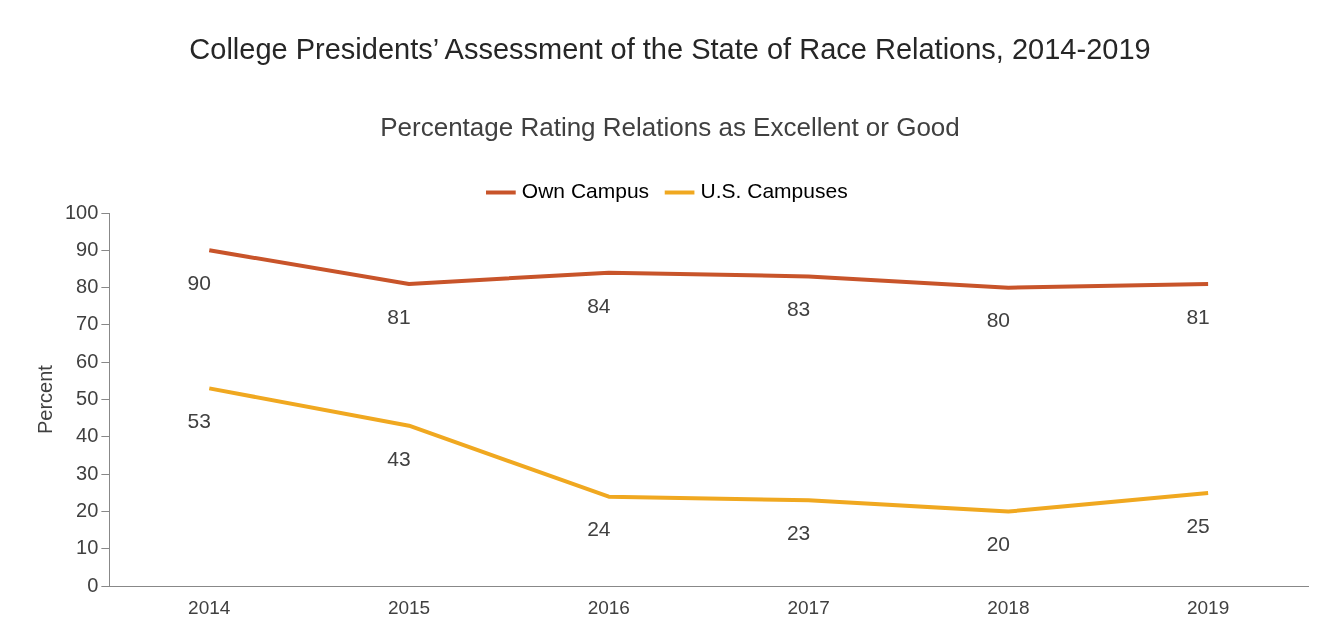  What do you see at coordinates (87, 510) in the screenshot?
I see `y-tick-label: 20` at bounding box center [87, 510].